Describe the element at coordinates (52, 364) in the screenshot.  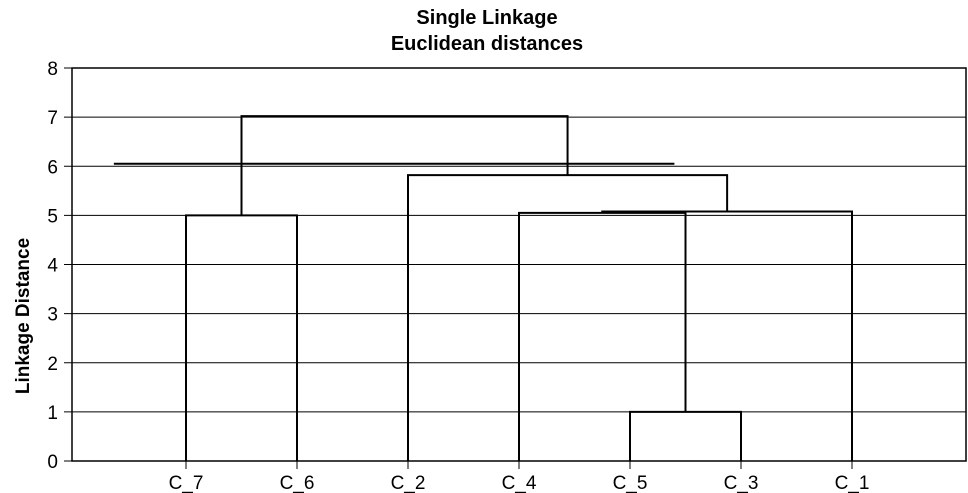
I see `y-tick-label: 2` at that location.